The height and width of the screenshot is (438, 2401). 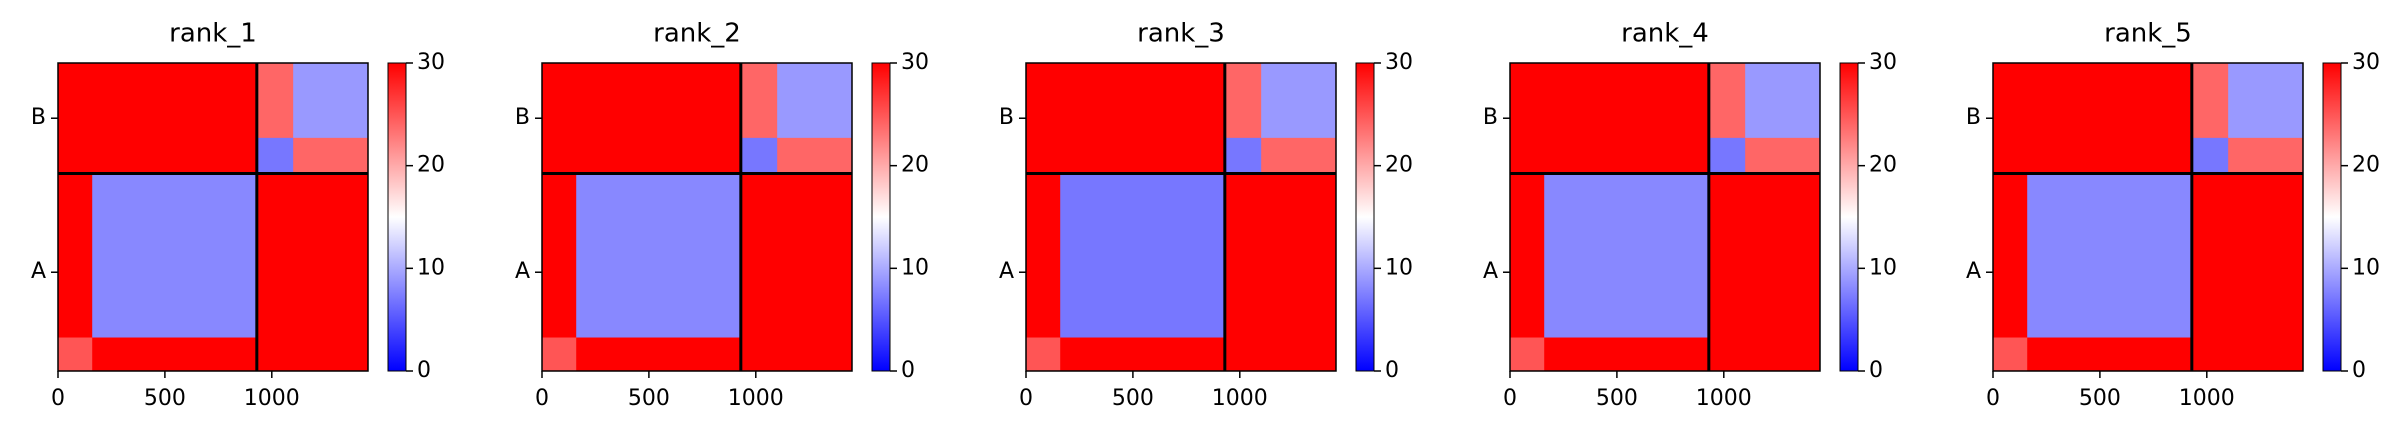 I want to click on panel-title: rank_1, so click(x=213, y=34).